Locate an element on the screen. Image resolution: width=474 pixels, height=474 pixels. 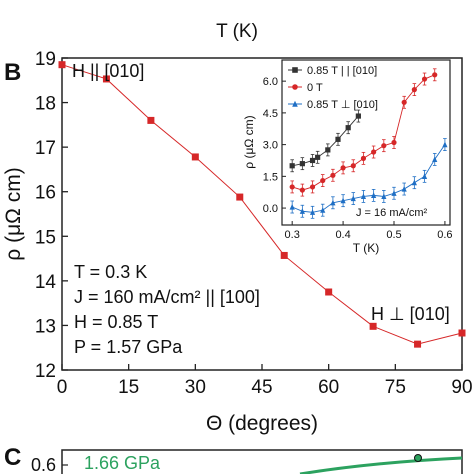
panel-label-b: B is located at coordinates (12, 72).